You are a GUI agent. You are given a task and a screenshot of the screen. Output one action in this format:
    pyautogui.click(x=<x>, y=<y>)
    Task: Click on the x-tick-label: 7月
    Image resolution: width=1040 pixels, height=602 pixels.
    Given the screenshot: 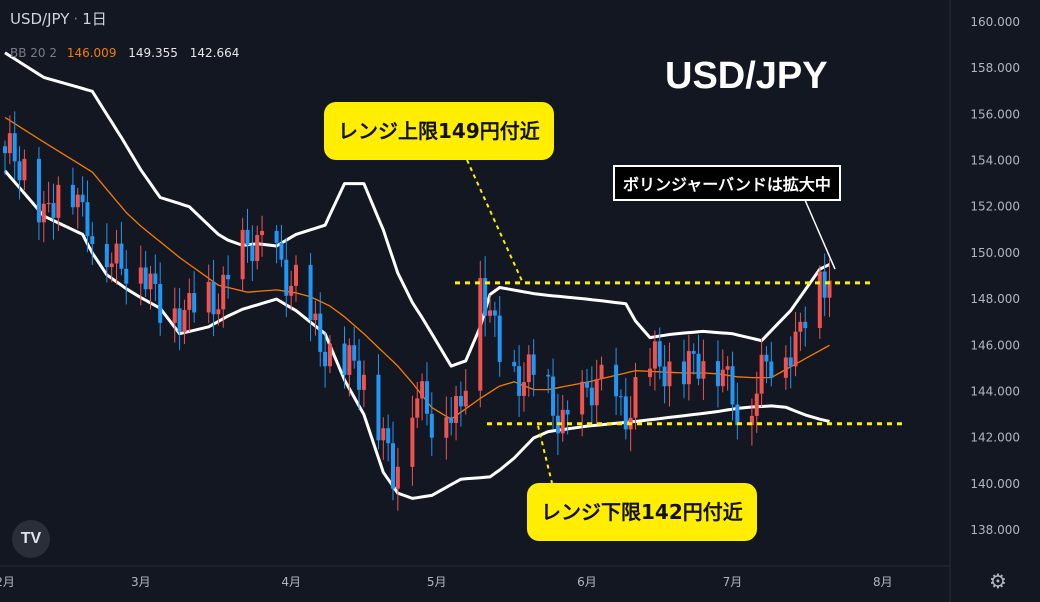 What is the action you would take?
    pyautogui.click(x=733, y=582)
    